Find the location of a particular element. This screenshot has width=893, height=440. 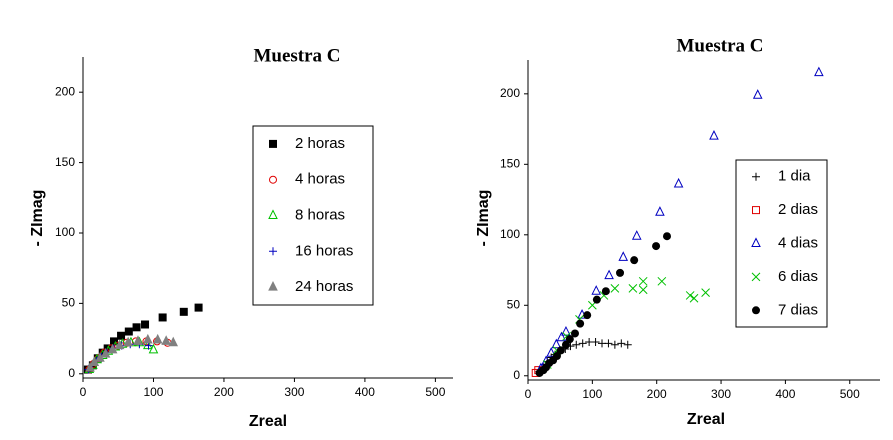

x-tick-label: 500 is located at coordinates (435, 392).